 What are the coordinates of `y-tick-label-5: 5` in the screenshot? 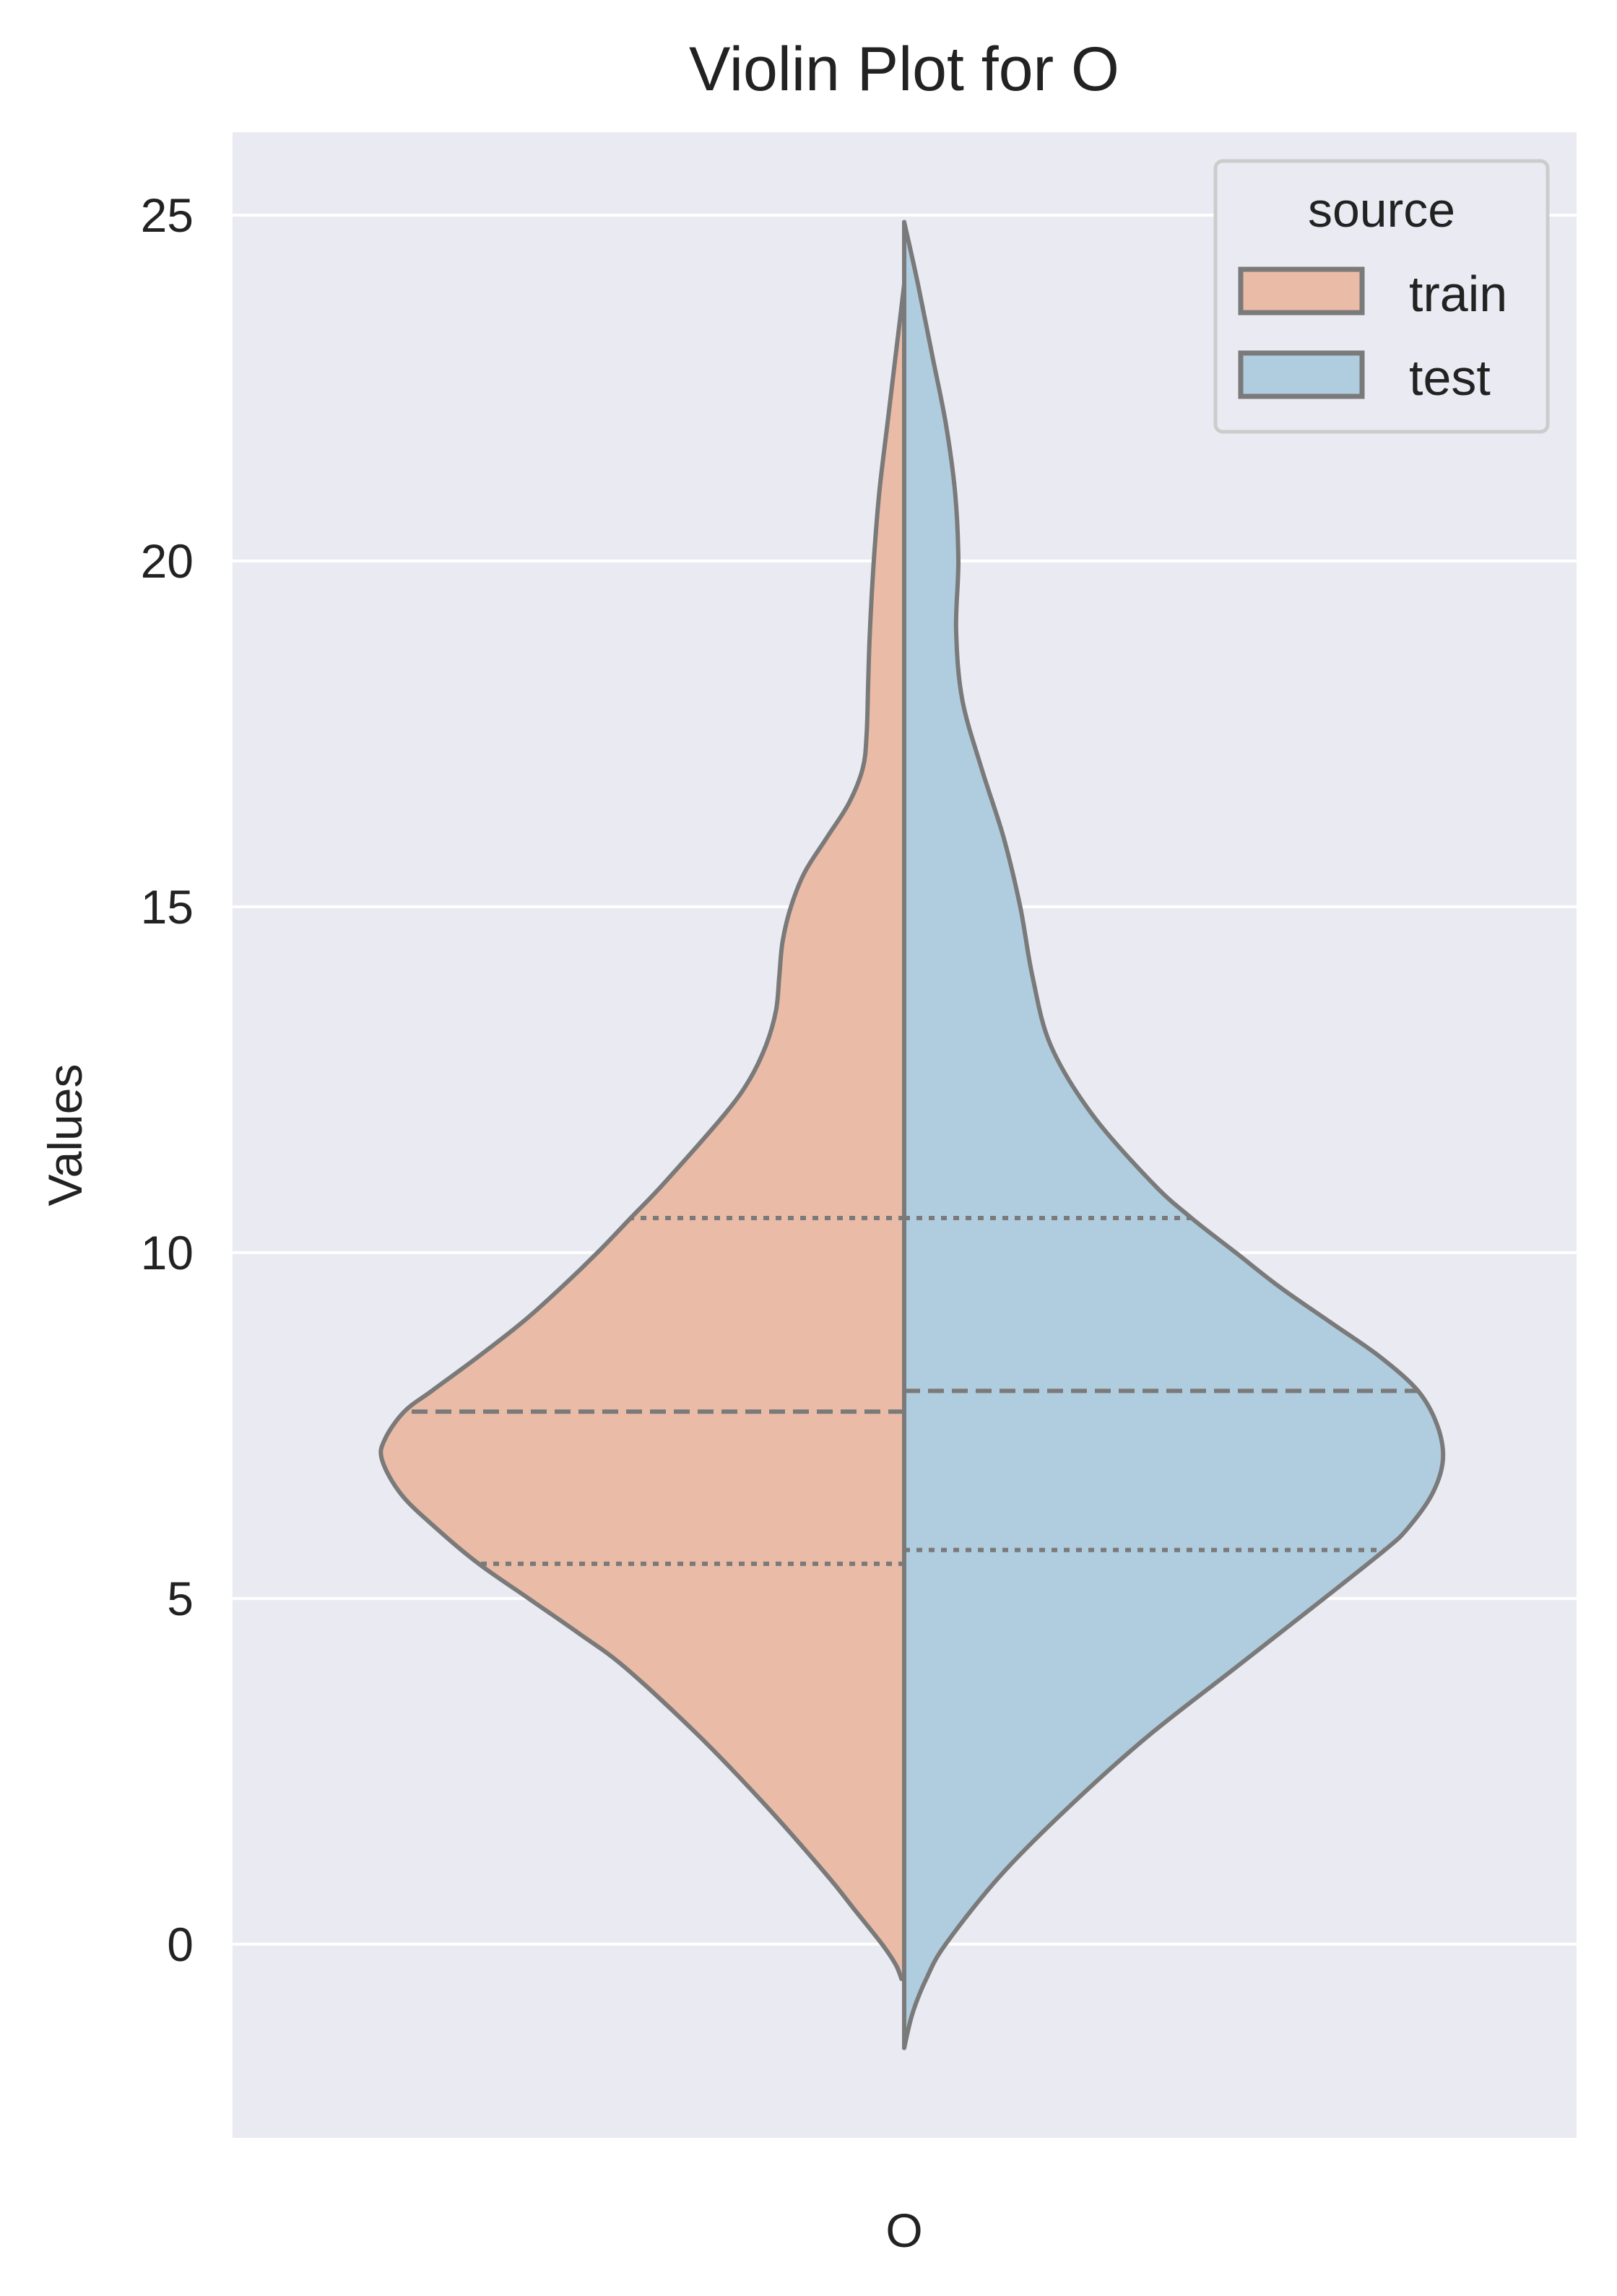 It's located at (180, 1598).